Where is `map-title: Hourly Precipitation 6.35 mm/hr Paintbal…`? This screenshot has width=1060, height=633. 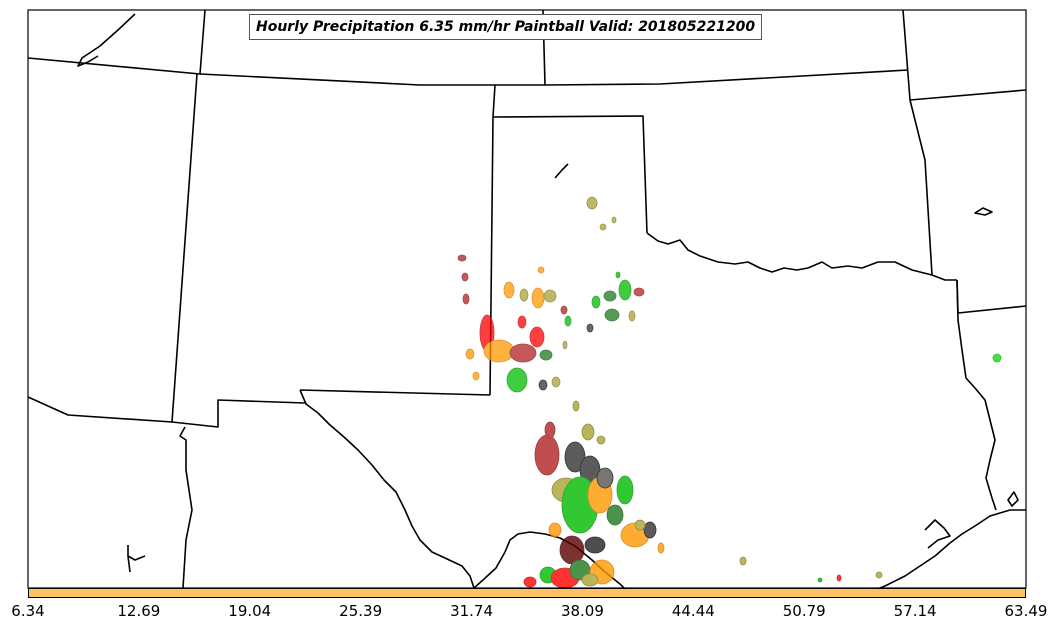
map-title: Hourly Precipitation 6.35 mm/hr Paintbal… is located at coordinates (506, 27).